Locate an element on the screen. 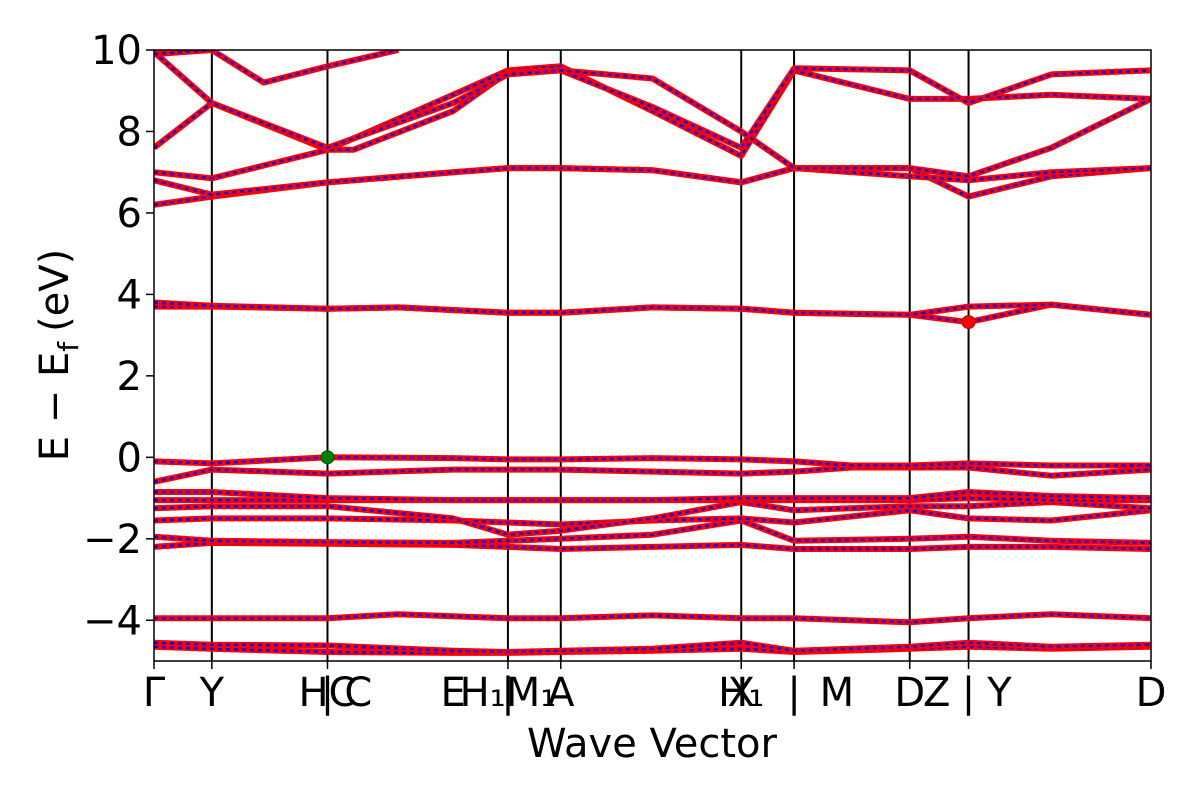 This screenshot has height=800, width=1200. y-tick-label: 2 is located at coordinates (129, 377).